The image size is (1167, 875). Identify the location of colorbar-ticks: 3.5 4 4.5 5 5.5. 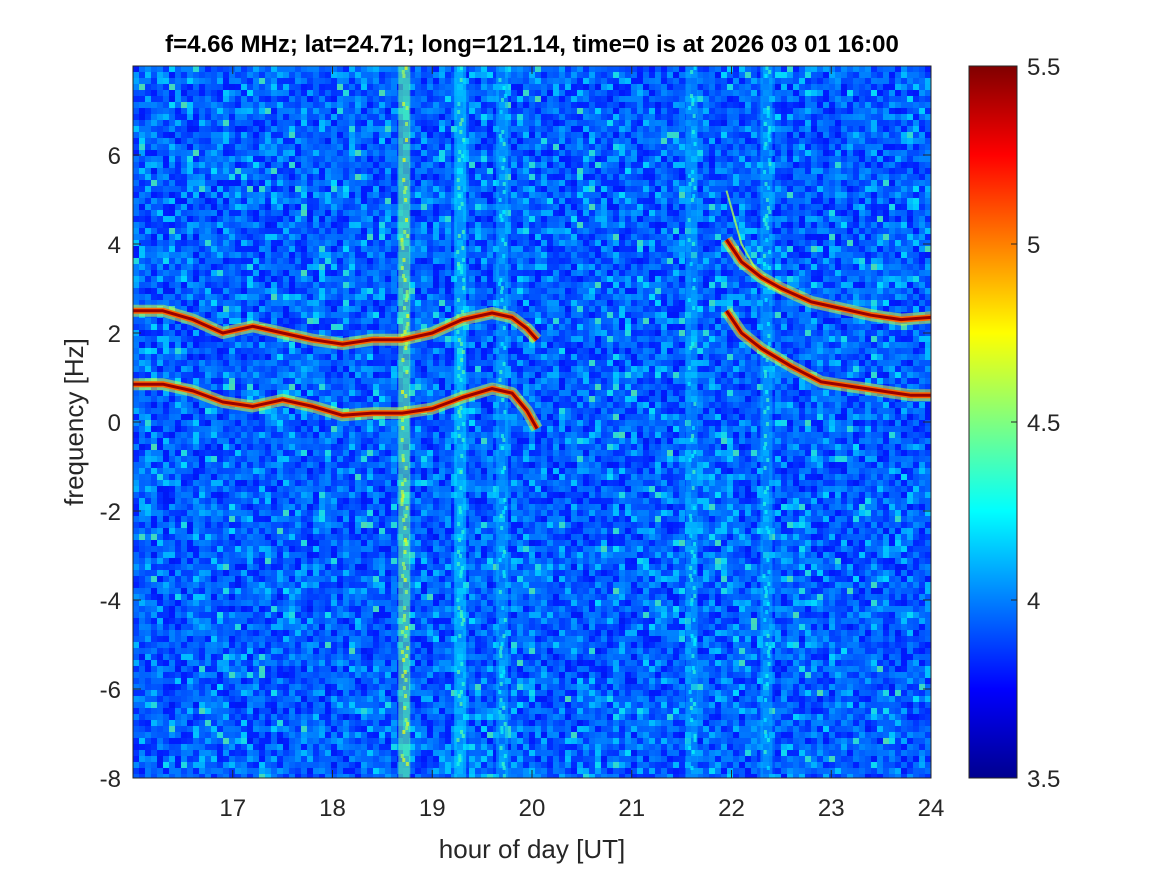
(1035, 423).